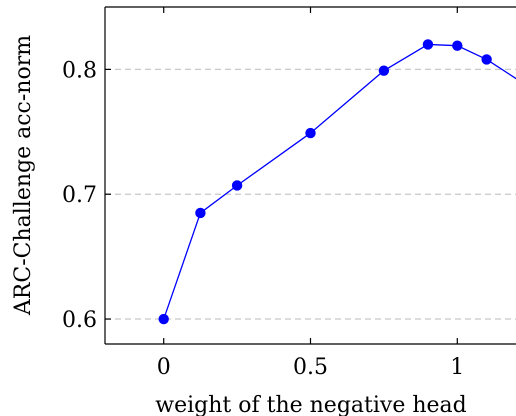 The width and height of the screenshot is (516, 416). What do you see at coordinates (79, 320) in the screenshot?
I see `y-tick-label-0: 0.6` at bounding box center [79, 320].